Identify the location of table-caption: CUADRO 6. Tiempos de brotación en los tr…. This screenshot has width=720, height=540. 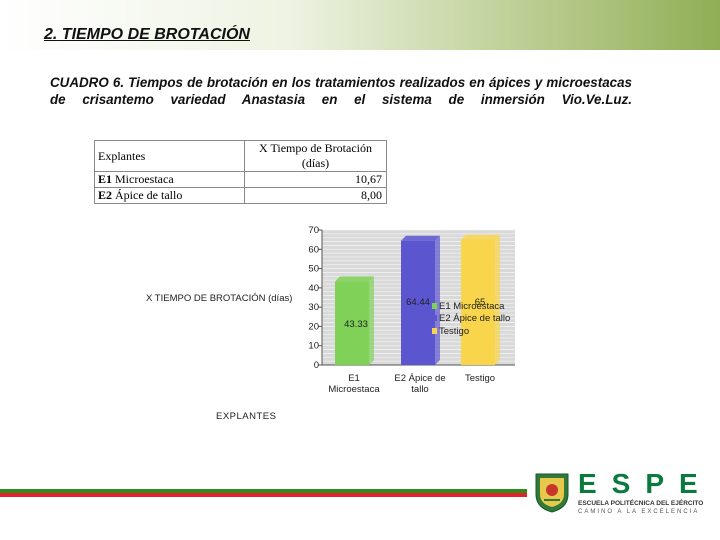
(341, 91).